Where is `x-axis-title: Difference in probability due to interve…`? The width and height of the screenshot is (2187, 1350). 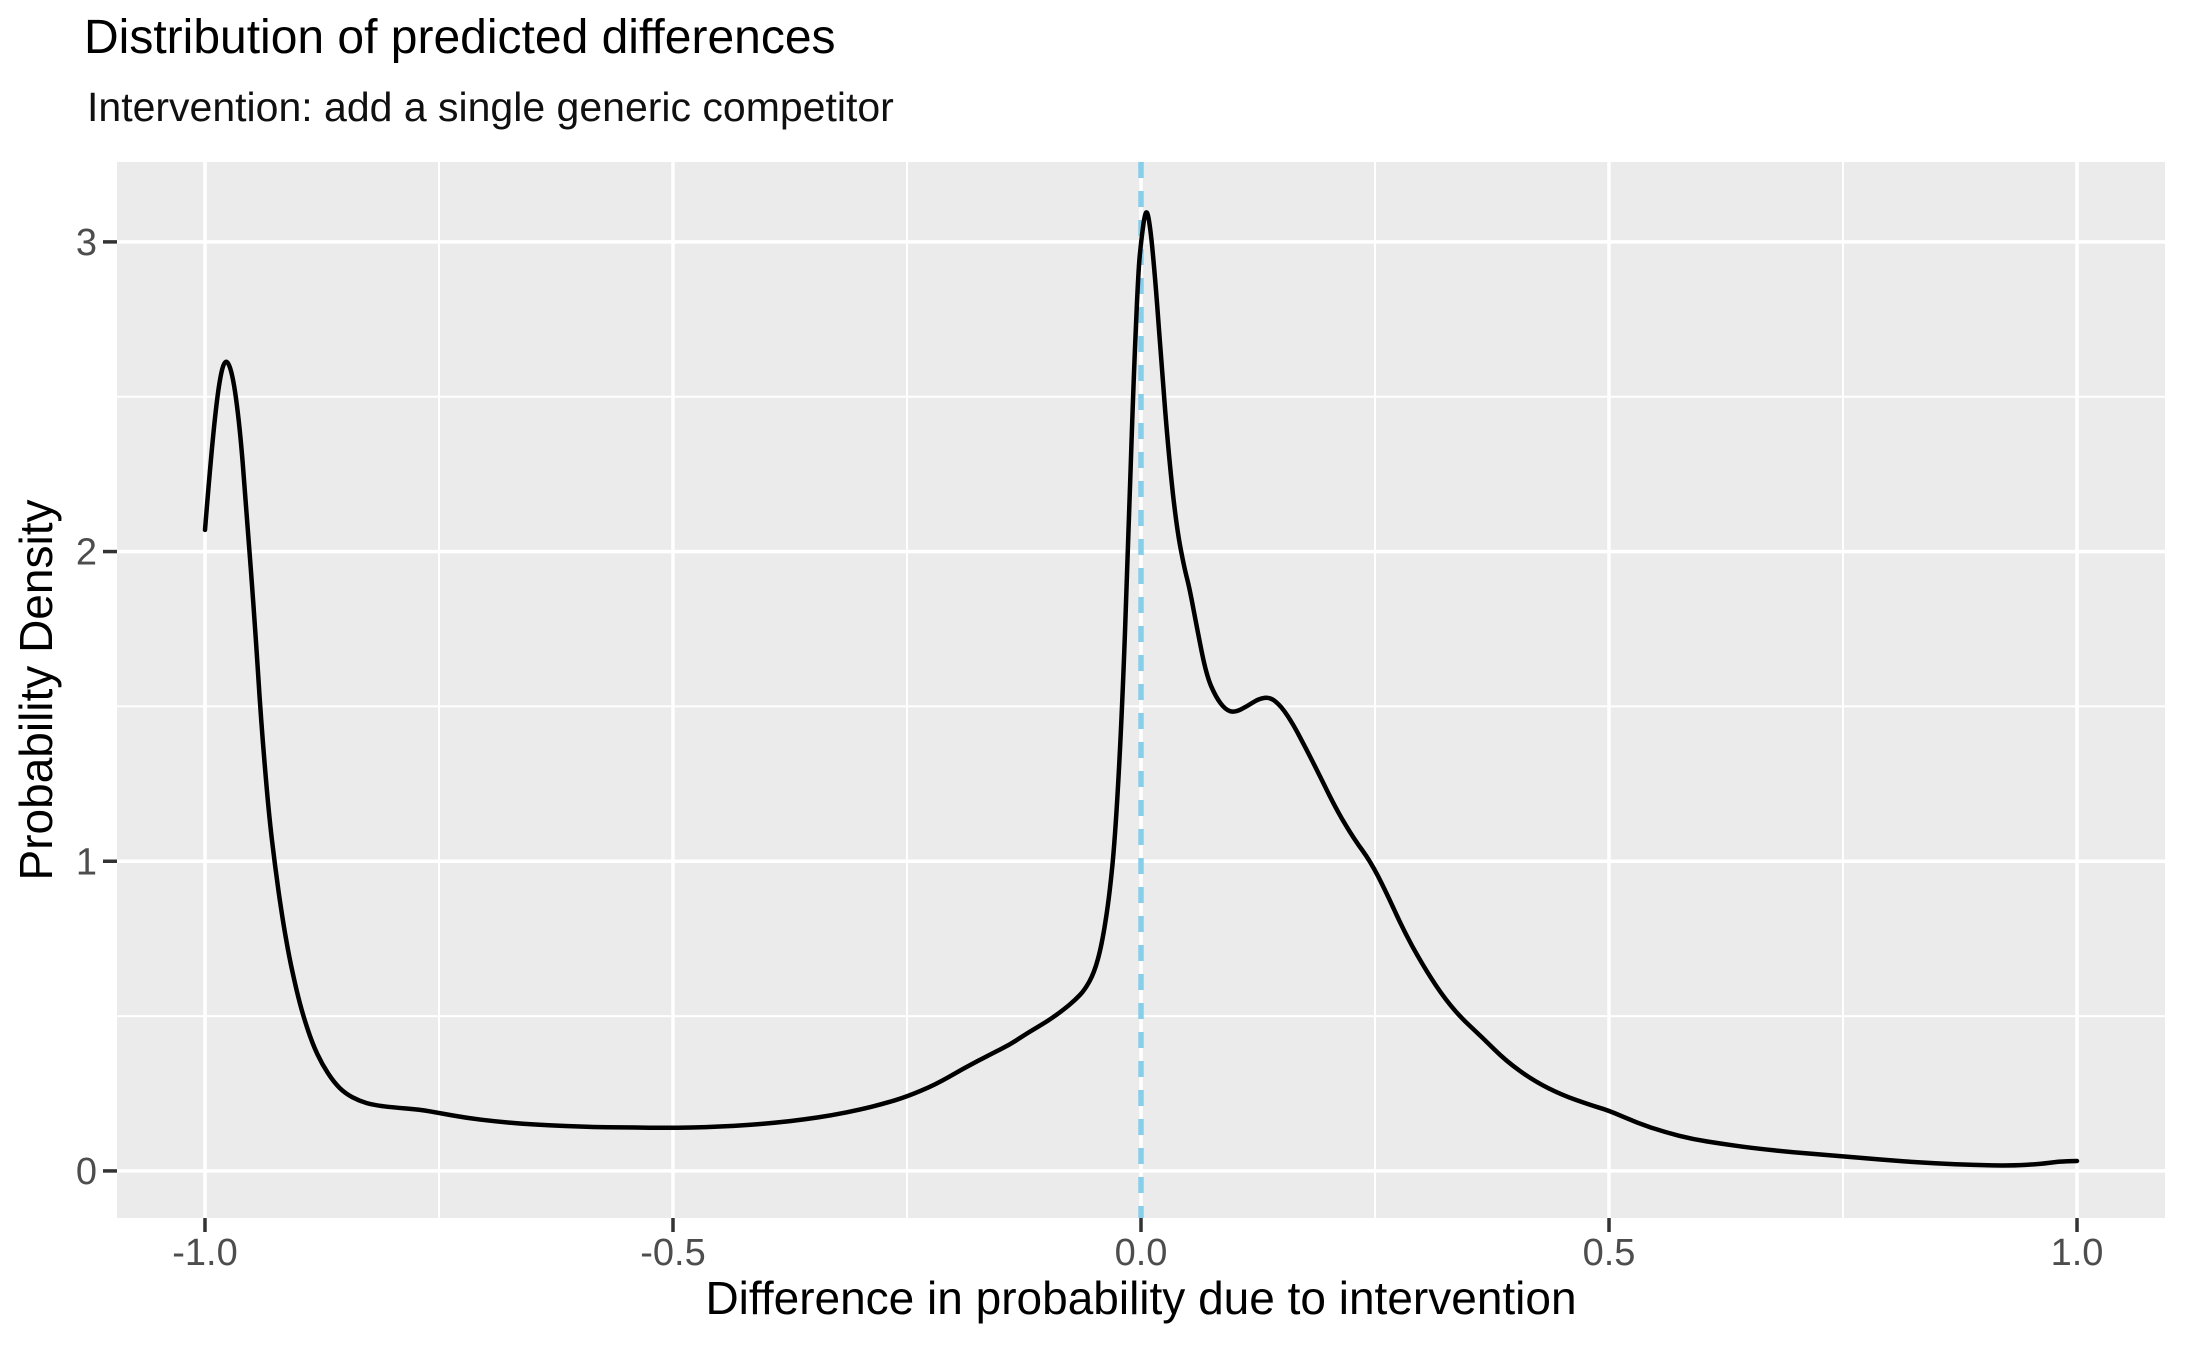
x-axis-title: Difference in probability due to interve… is located at coordinates (1140, 1298).